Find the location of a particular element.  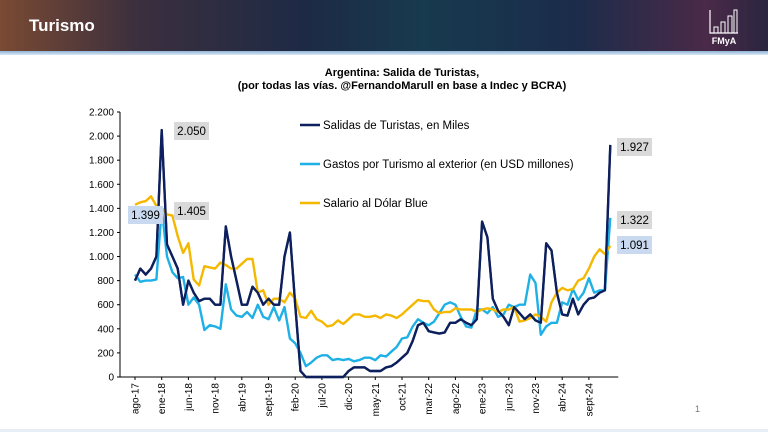

x-tick-label: nov-23 is located at coordinates (536, 398).